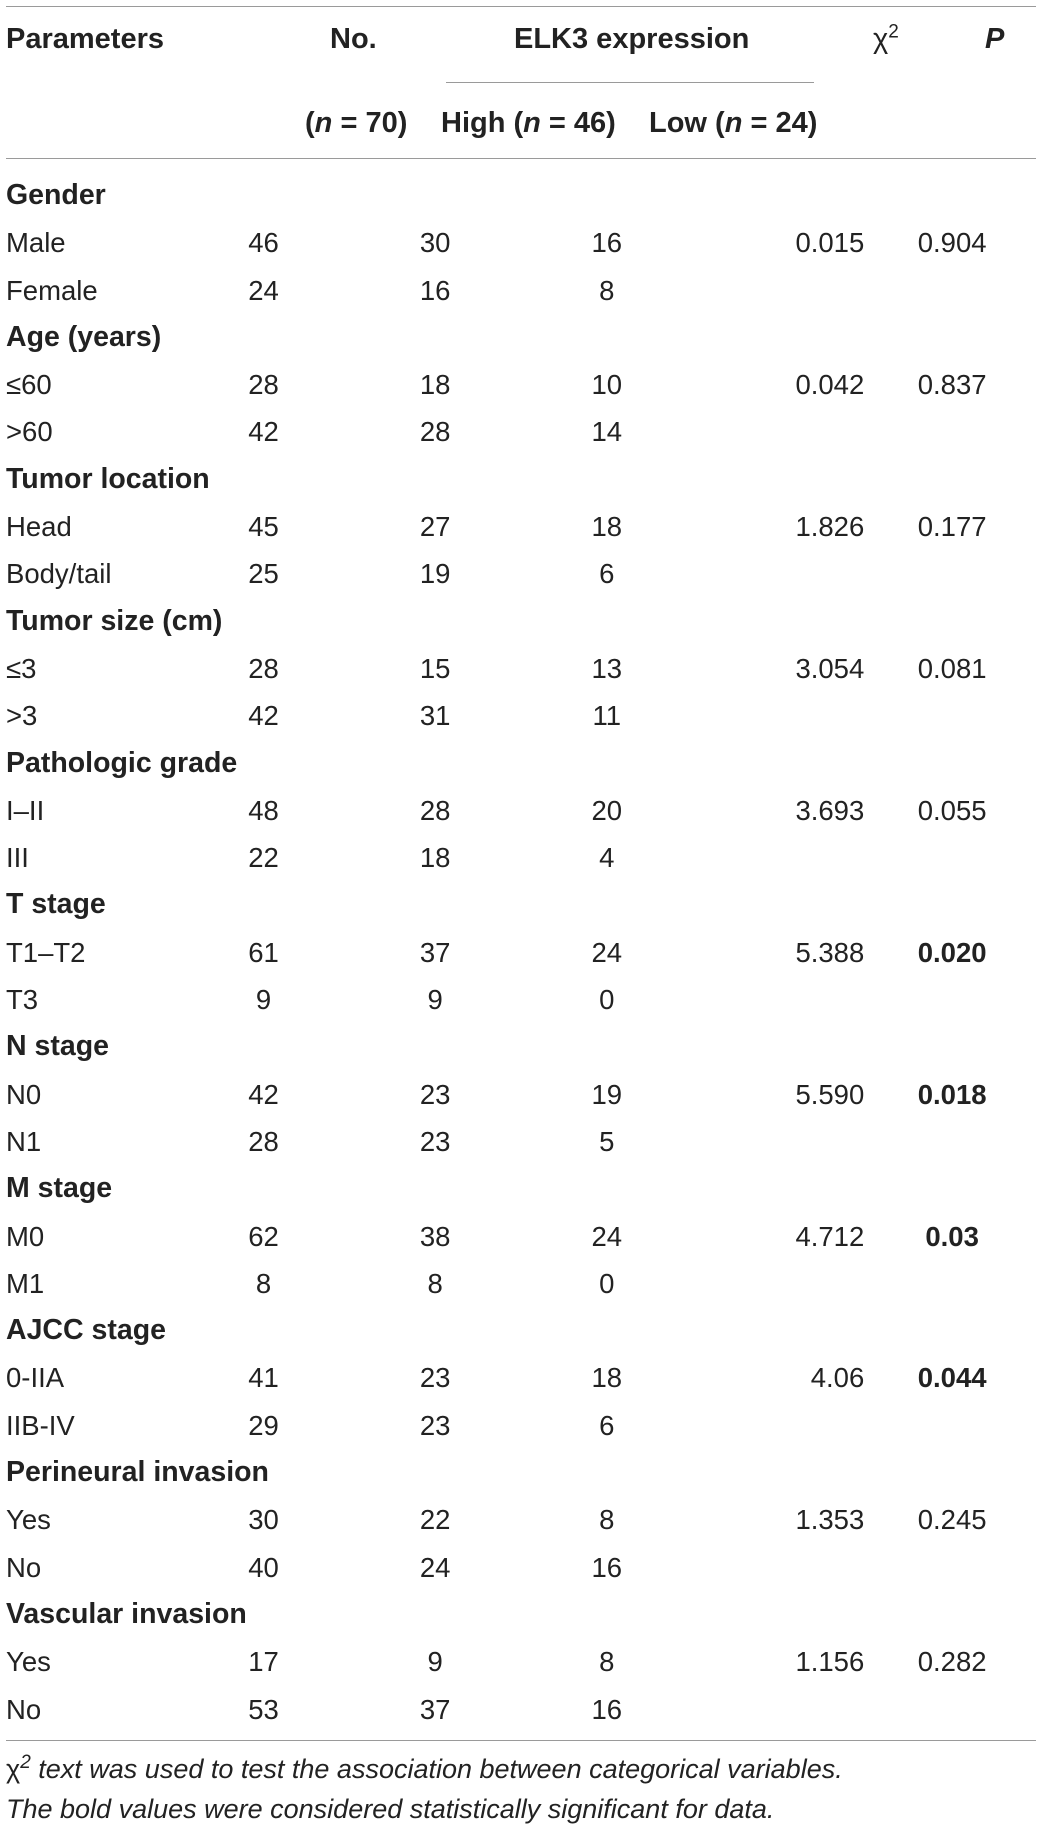  I want to click on cell-no: 28, so click(263, 385).